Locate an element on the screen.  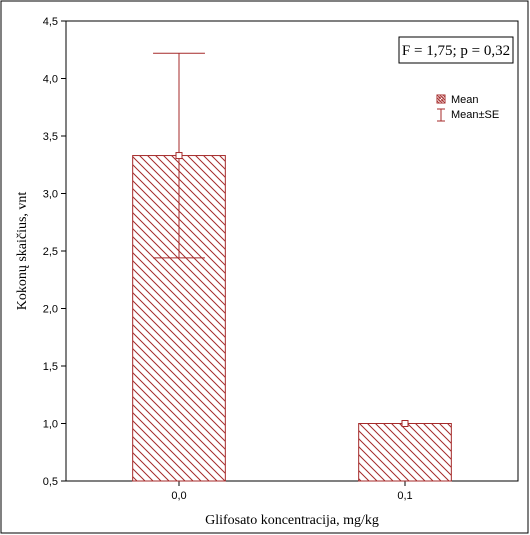
y-tick-label: 2,5 is located at coordinates (50, 252).